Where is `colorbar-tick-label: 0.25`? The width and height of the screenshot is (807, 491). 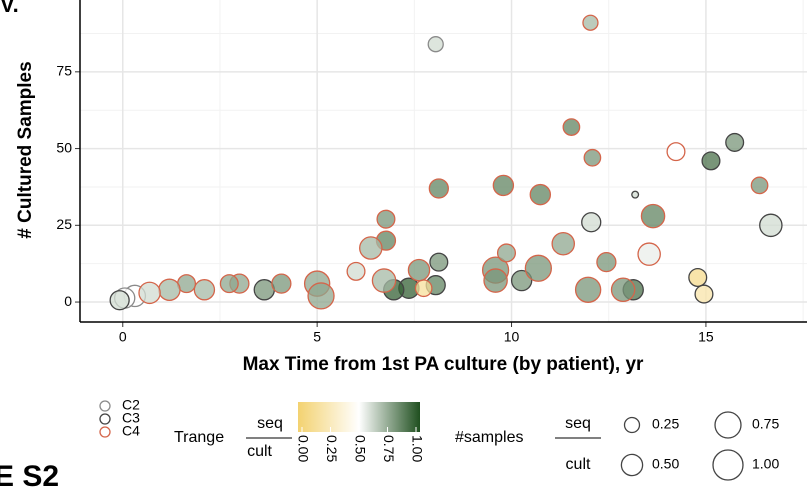 colorbar-tick-label: 0.25 is located at coordinates (332, 448).